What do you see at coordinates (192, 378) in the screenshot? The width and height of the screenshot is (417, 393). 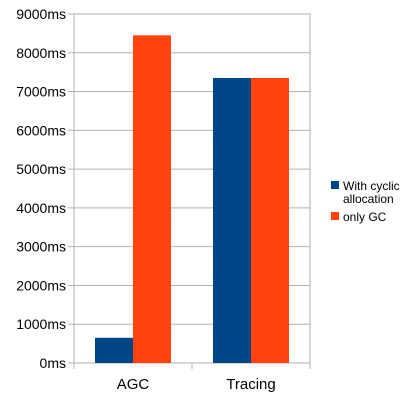 I see `x-axis: AGC Tracing` at bounding box center [192, 378].